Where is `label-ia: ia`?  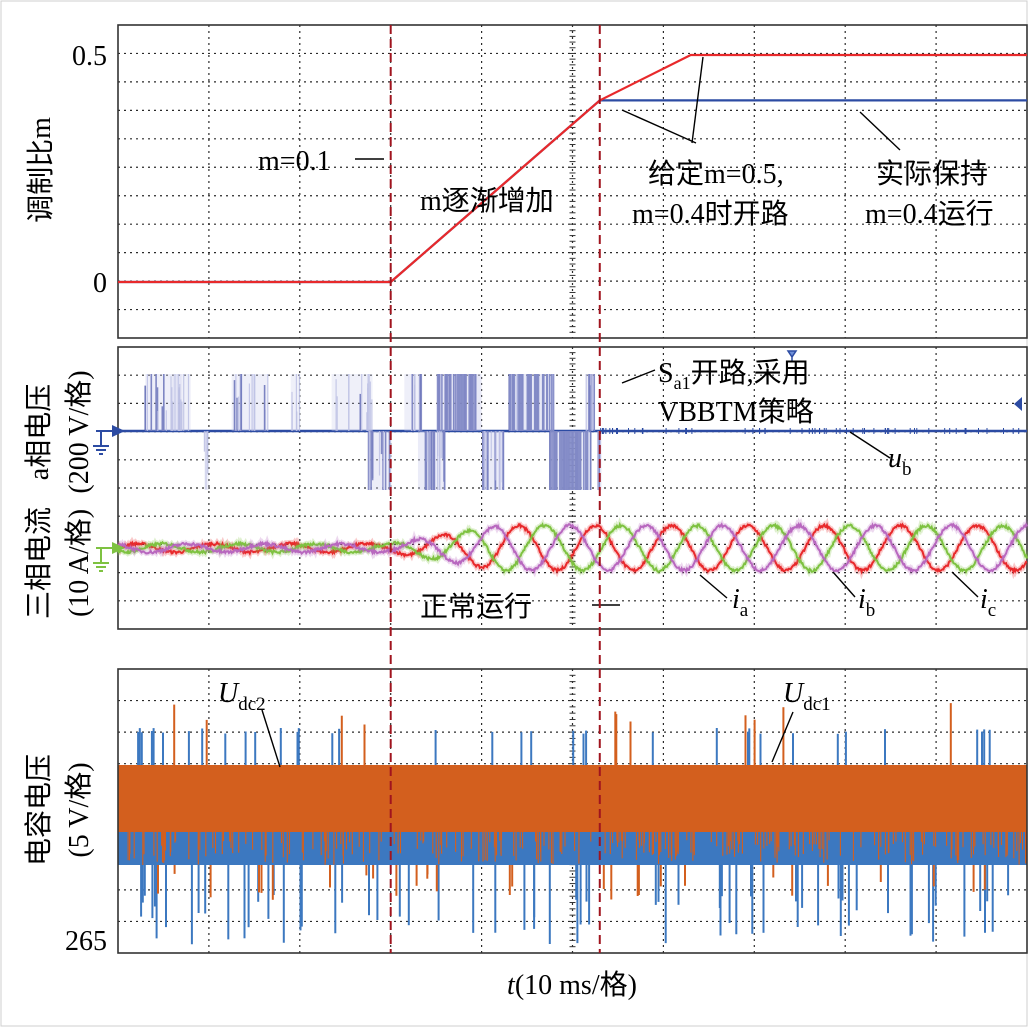 label-ia: ia is located at coordinates (740, 602).